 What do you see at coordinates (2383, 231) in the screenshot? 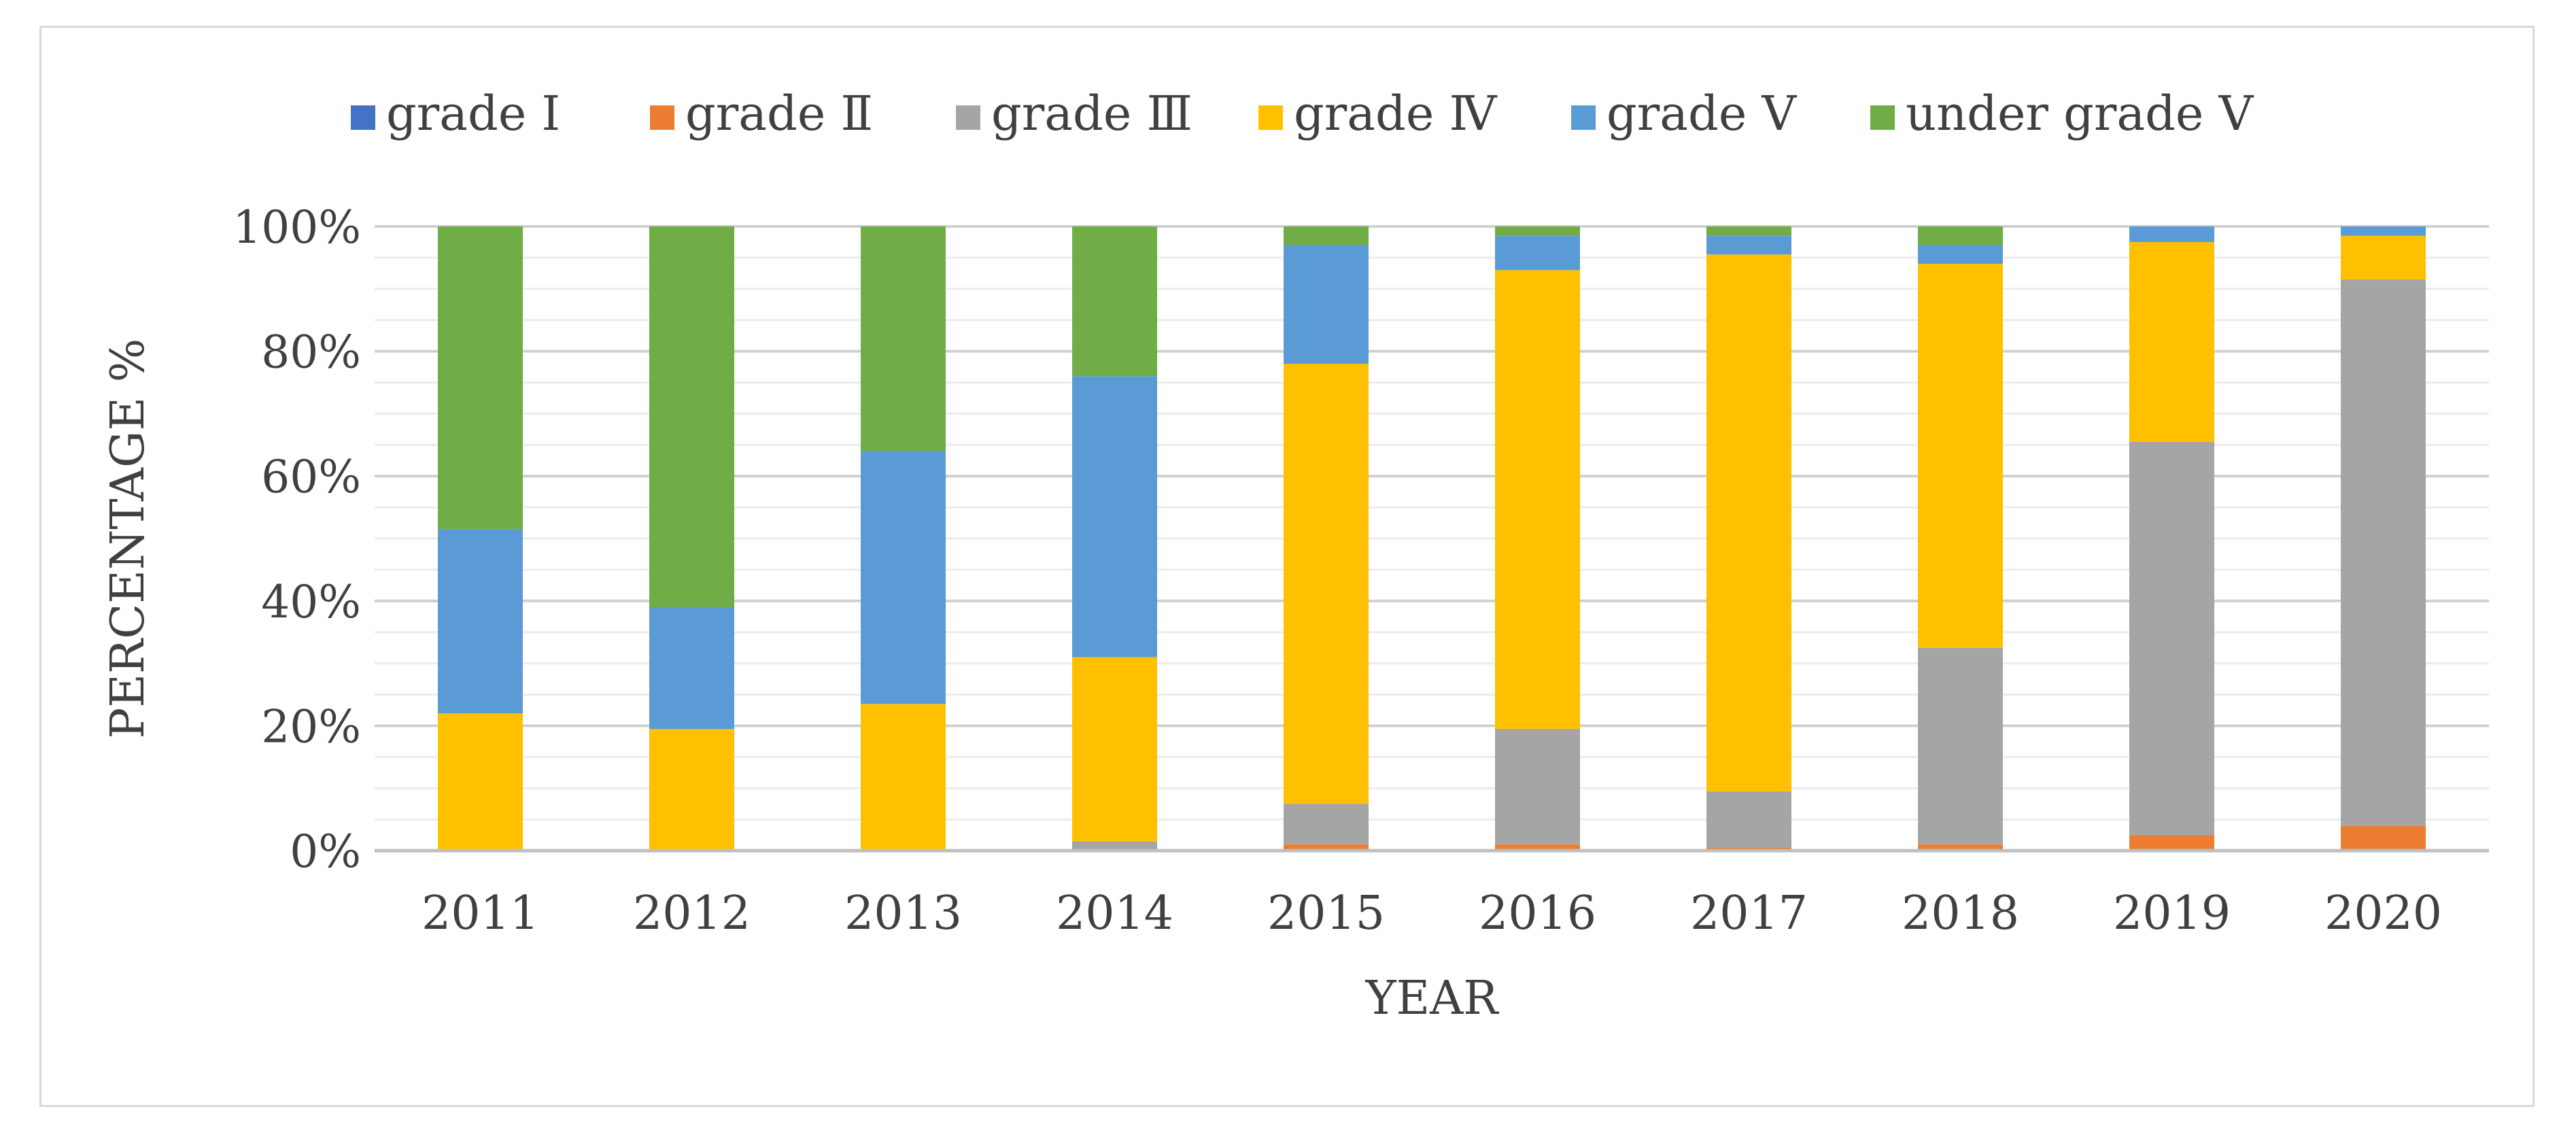
I see `bar-segment-grade-ⅴ-2020` at bounding box center [2383, 231].